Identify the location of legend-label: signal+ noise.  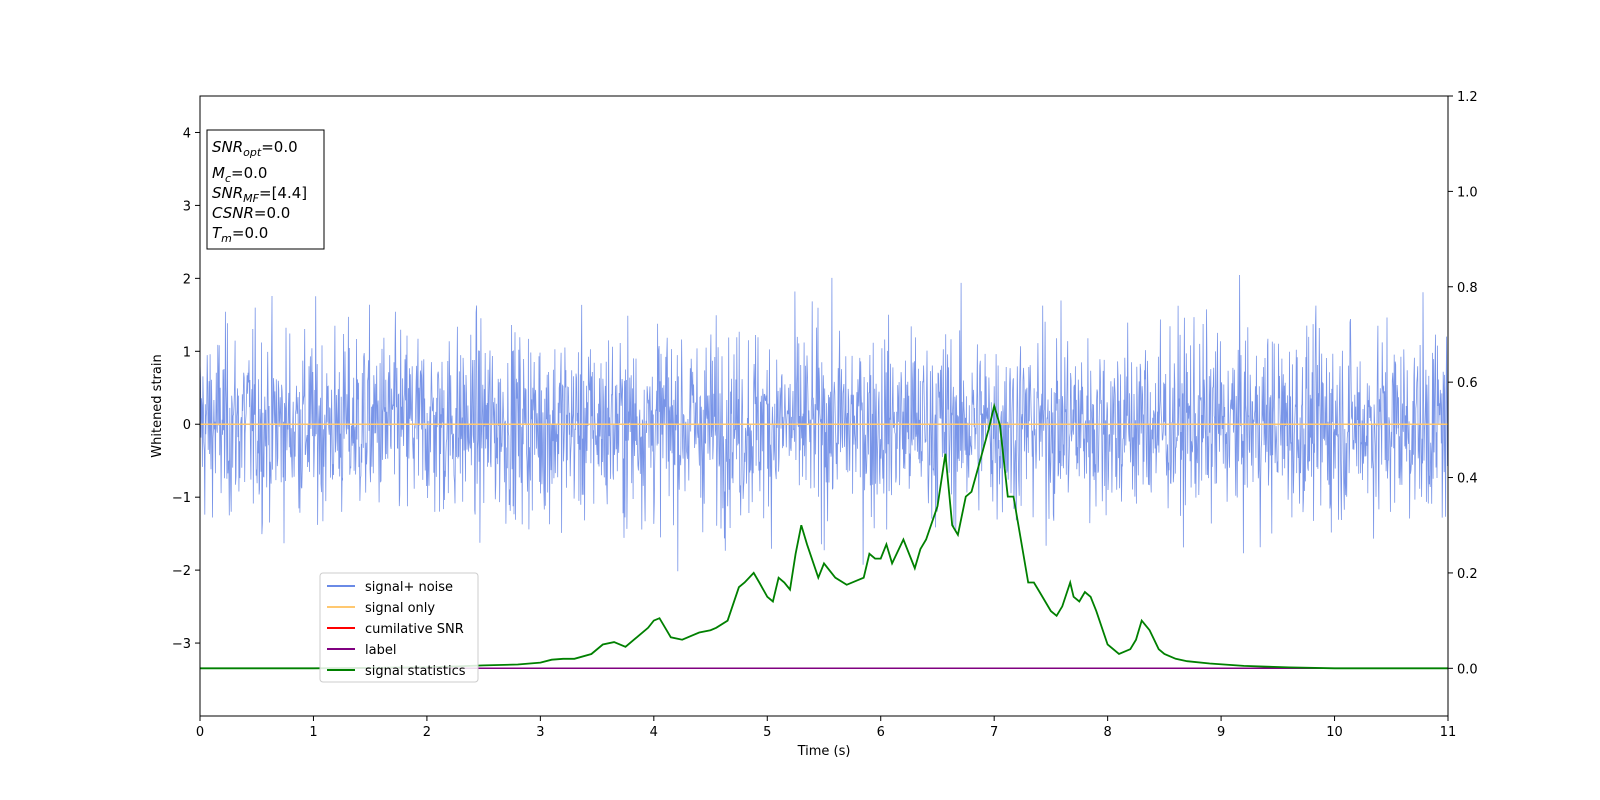
(409, 587).